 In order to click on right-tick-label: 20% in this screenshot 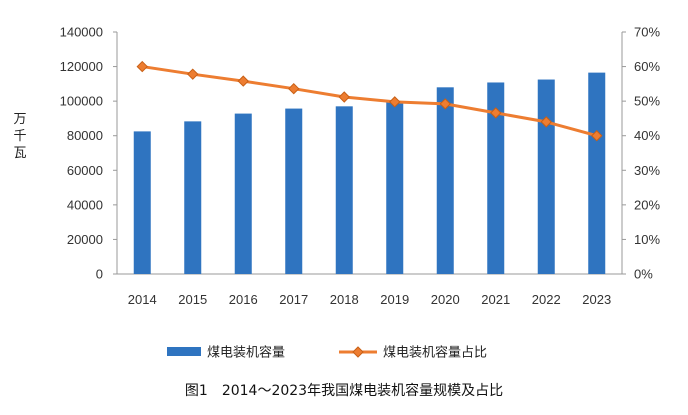, I will do `click(647, 204)`.